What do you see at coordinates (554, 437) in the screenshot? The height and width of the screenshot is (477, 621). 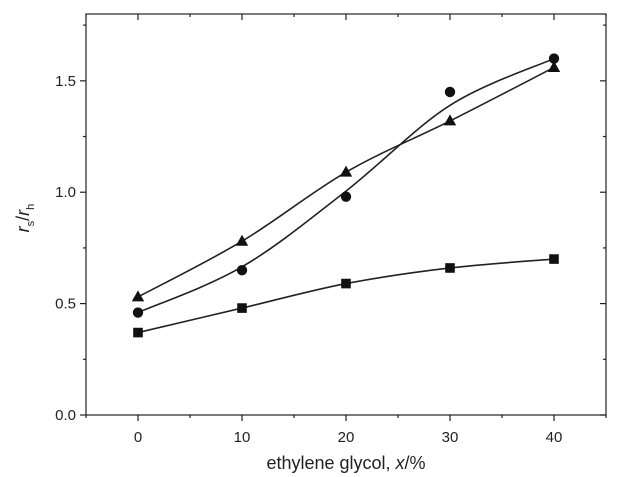 I see `x-tick-label: 40` at bounding box center [554, 437].